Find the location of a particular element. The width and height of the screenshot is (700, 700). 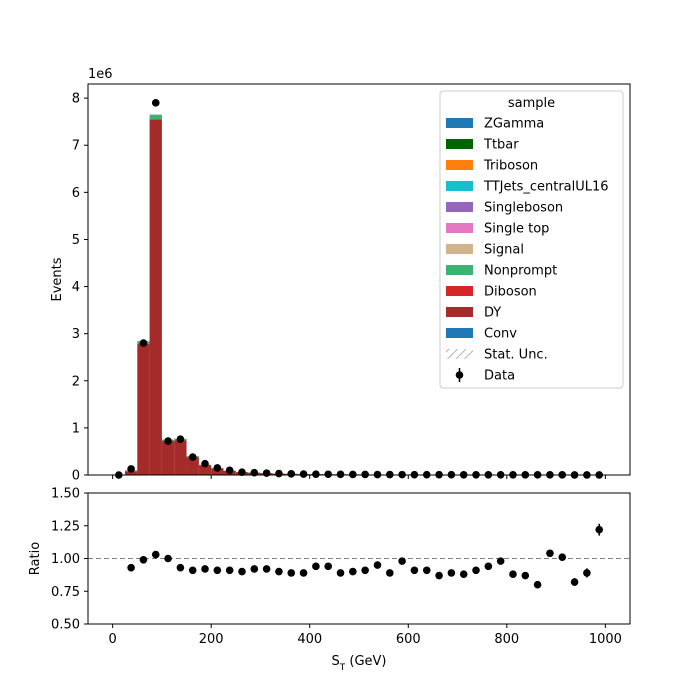

x-axis-label-main: S is located at coordinates (335, 661).